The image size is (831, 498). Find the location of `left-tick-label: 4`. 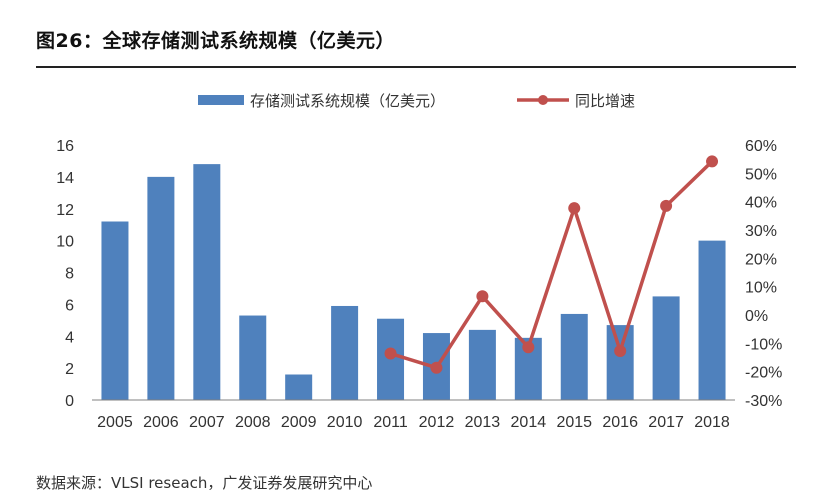

left-tick-label: 4 is located at coordinates (69, 337).